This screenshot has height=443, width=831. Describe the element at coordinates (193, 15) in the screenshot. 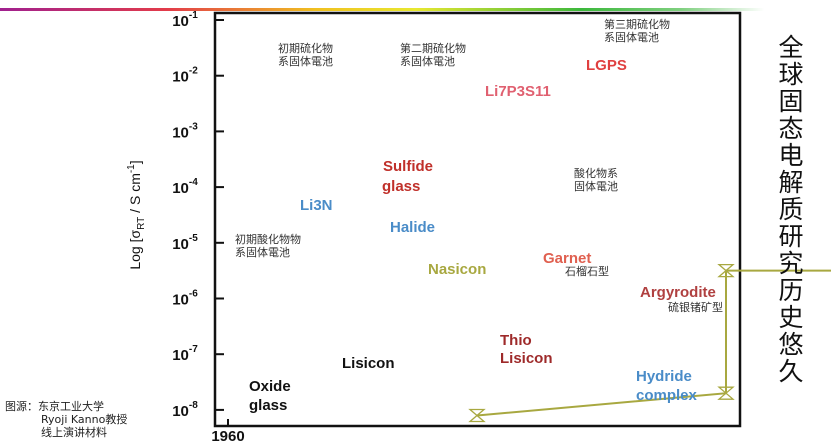

I see `y-tick-exp: -1` at that location.